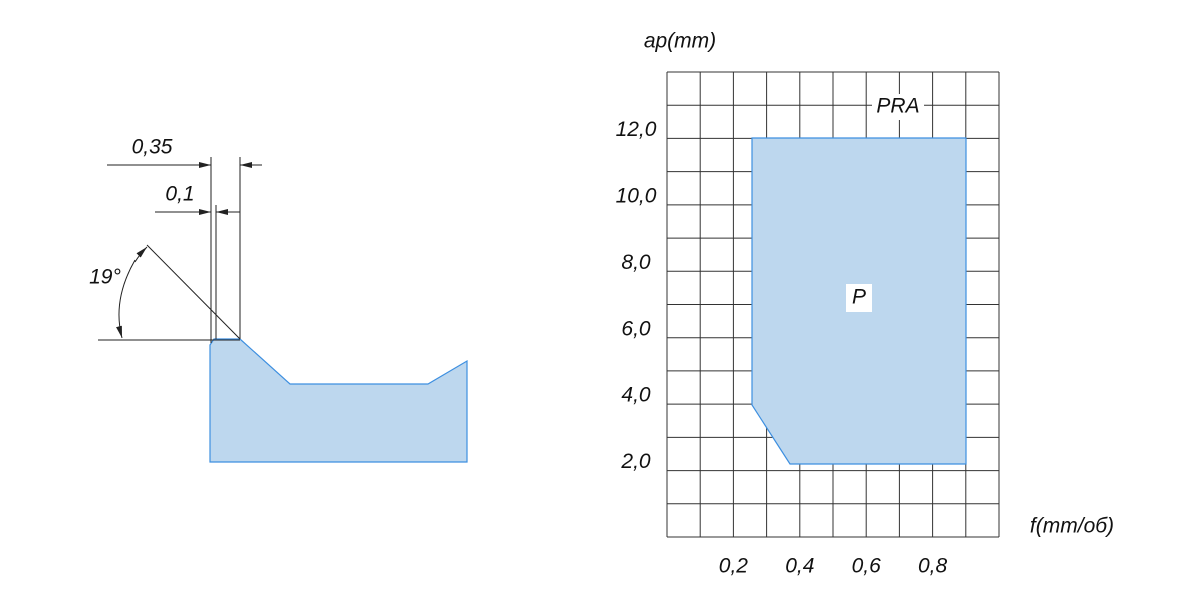  What do you see at coordinates (636, 195) in the screenshot?
I see `y-tick-label: 10,0` at bounding box center [636, 195].